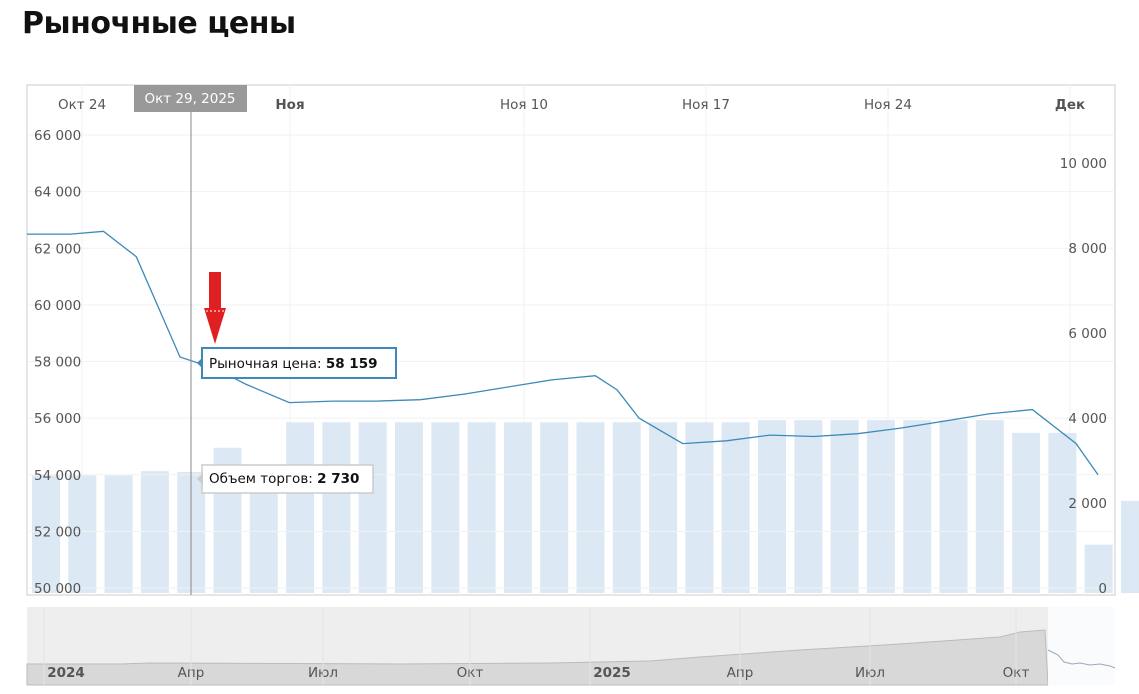  I want to click on navigator-selected-line, so click(1081, 659).